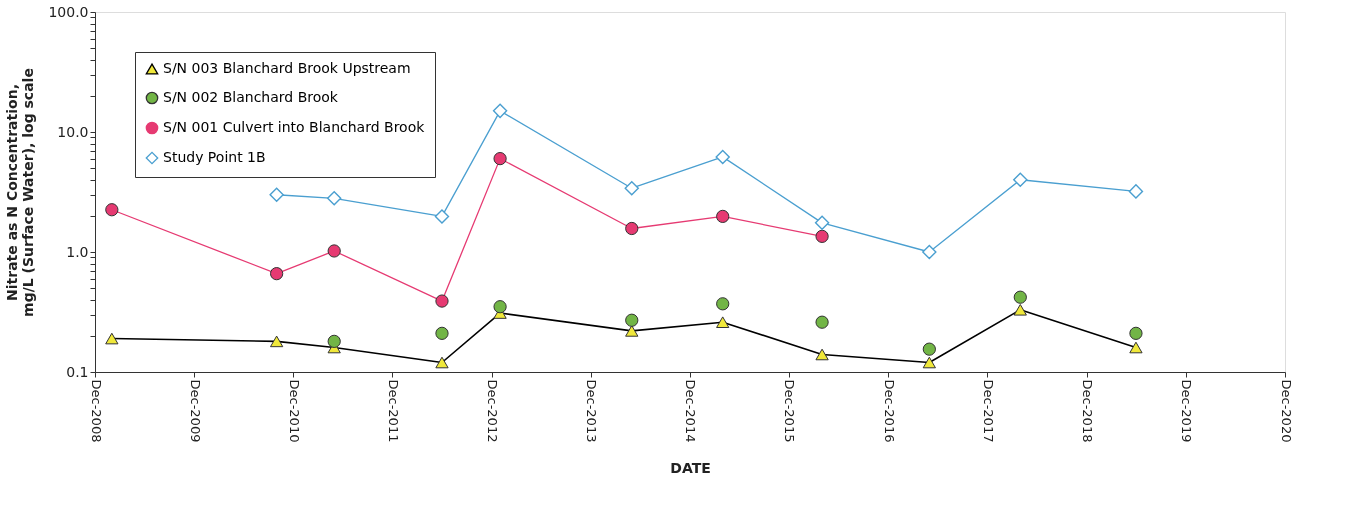 Image resolution: width=1354 pixels, height=527 pixels. What do you see at coordinates (195, 411) in the screenshot?
I see `x-tick-label: Dec-2009` at bounding box center [195, 411].